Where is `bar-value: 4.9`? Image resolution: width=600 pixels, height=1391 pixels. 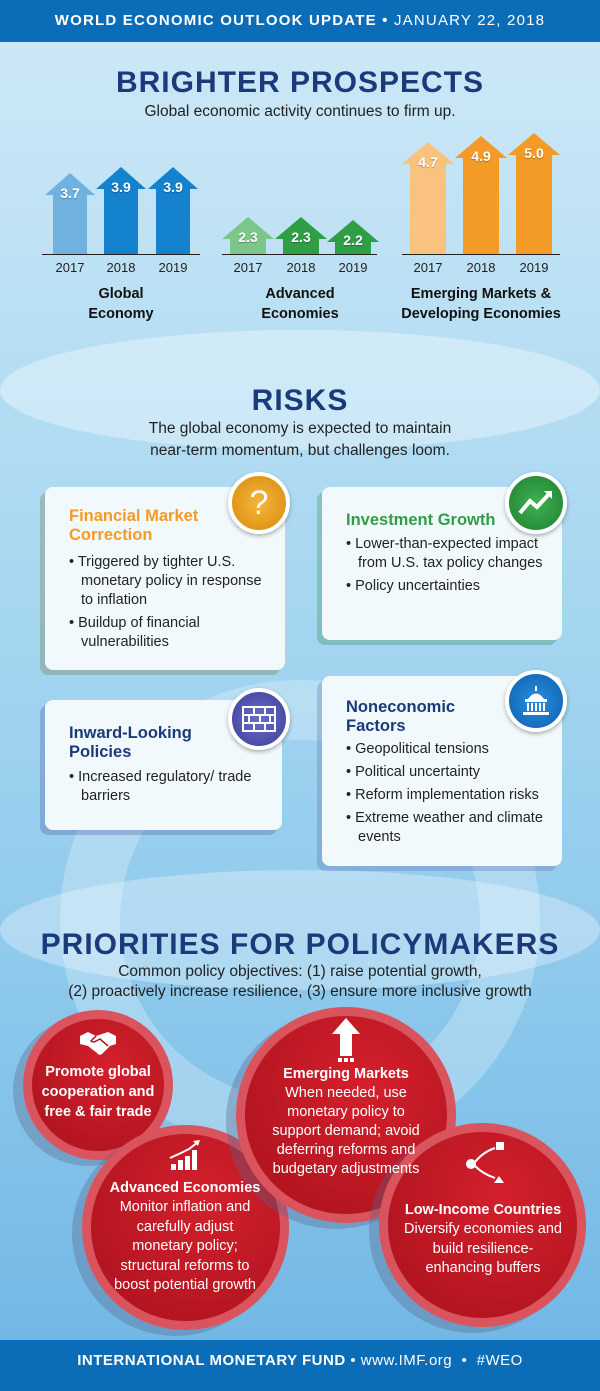 bar-value: 4.9 is located at coordinates (481, 156).